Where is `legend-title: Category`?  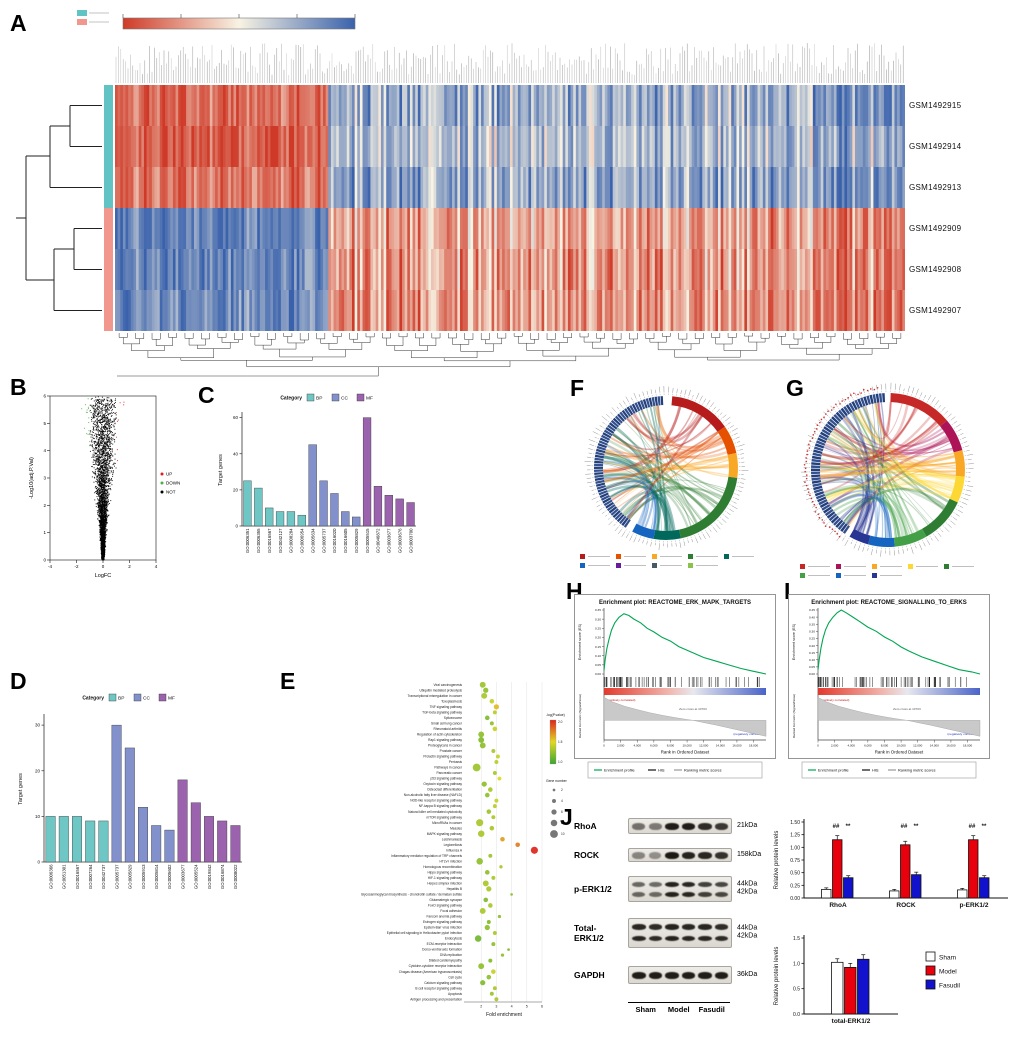 legend-title: Category is located at coordinates (93, 699).